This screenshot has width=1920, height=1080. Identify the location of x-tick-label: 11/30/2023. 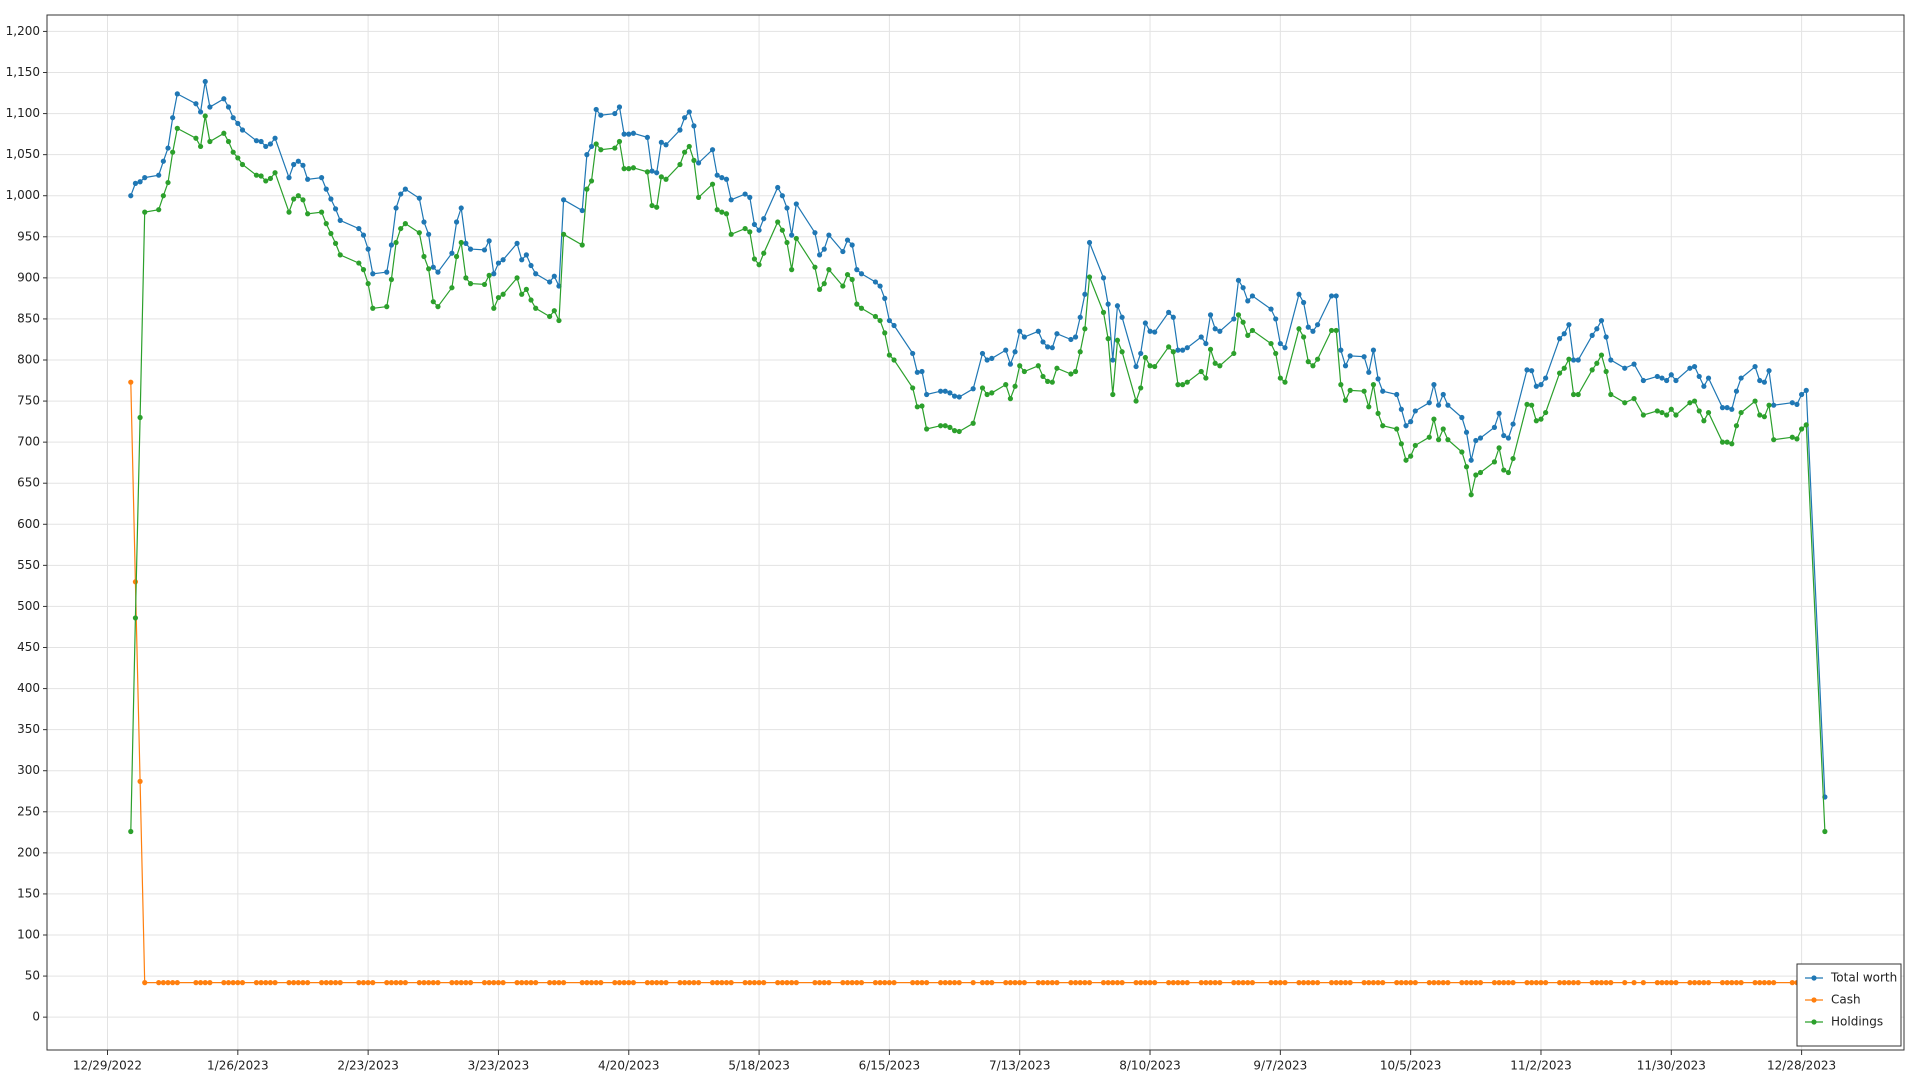
(1671, 1066).